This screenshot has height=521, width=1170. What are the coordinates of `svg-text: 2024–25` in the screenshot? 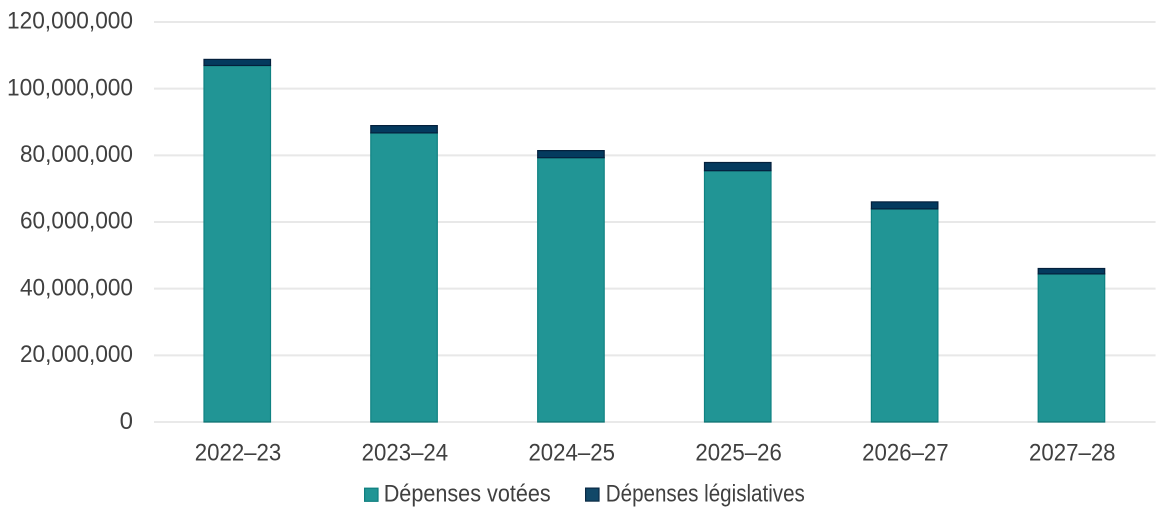 It's located at (571, 453).